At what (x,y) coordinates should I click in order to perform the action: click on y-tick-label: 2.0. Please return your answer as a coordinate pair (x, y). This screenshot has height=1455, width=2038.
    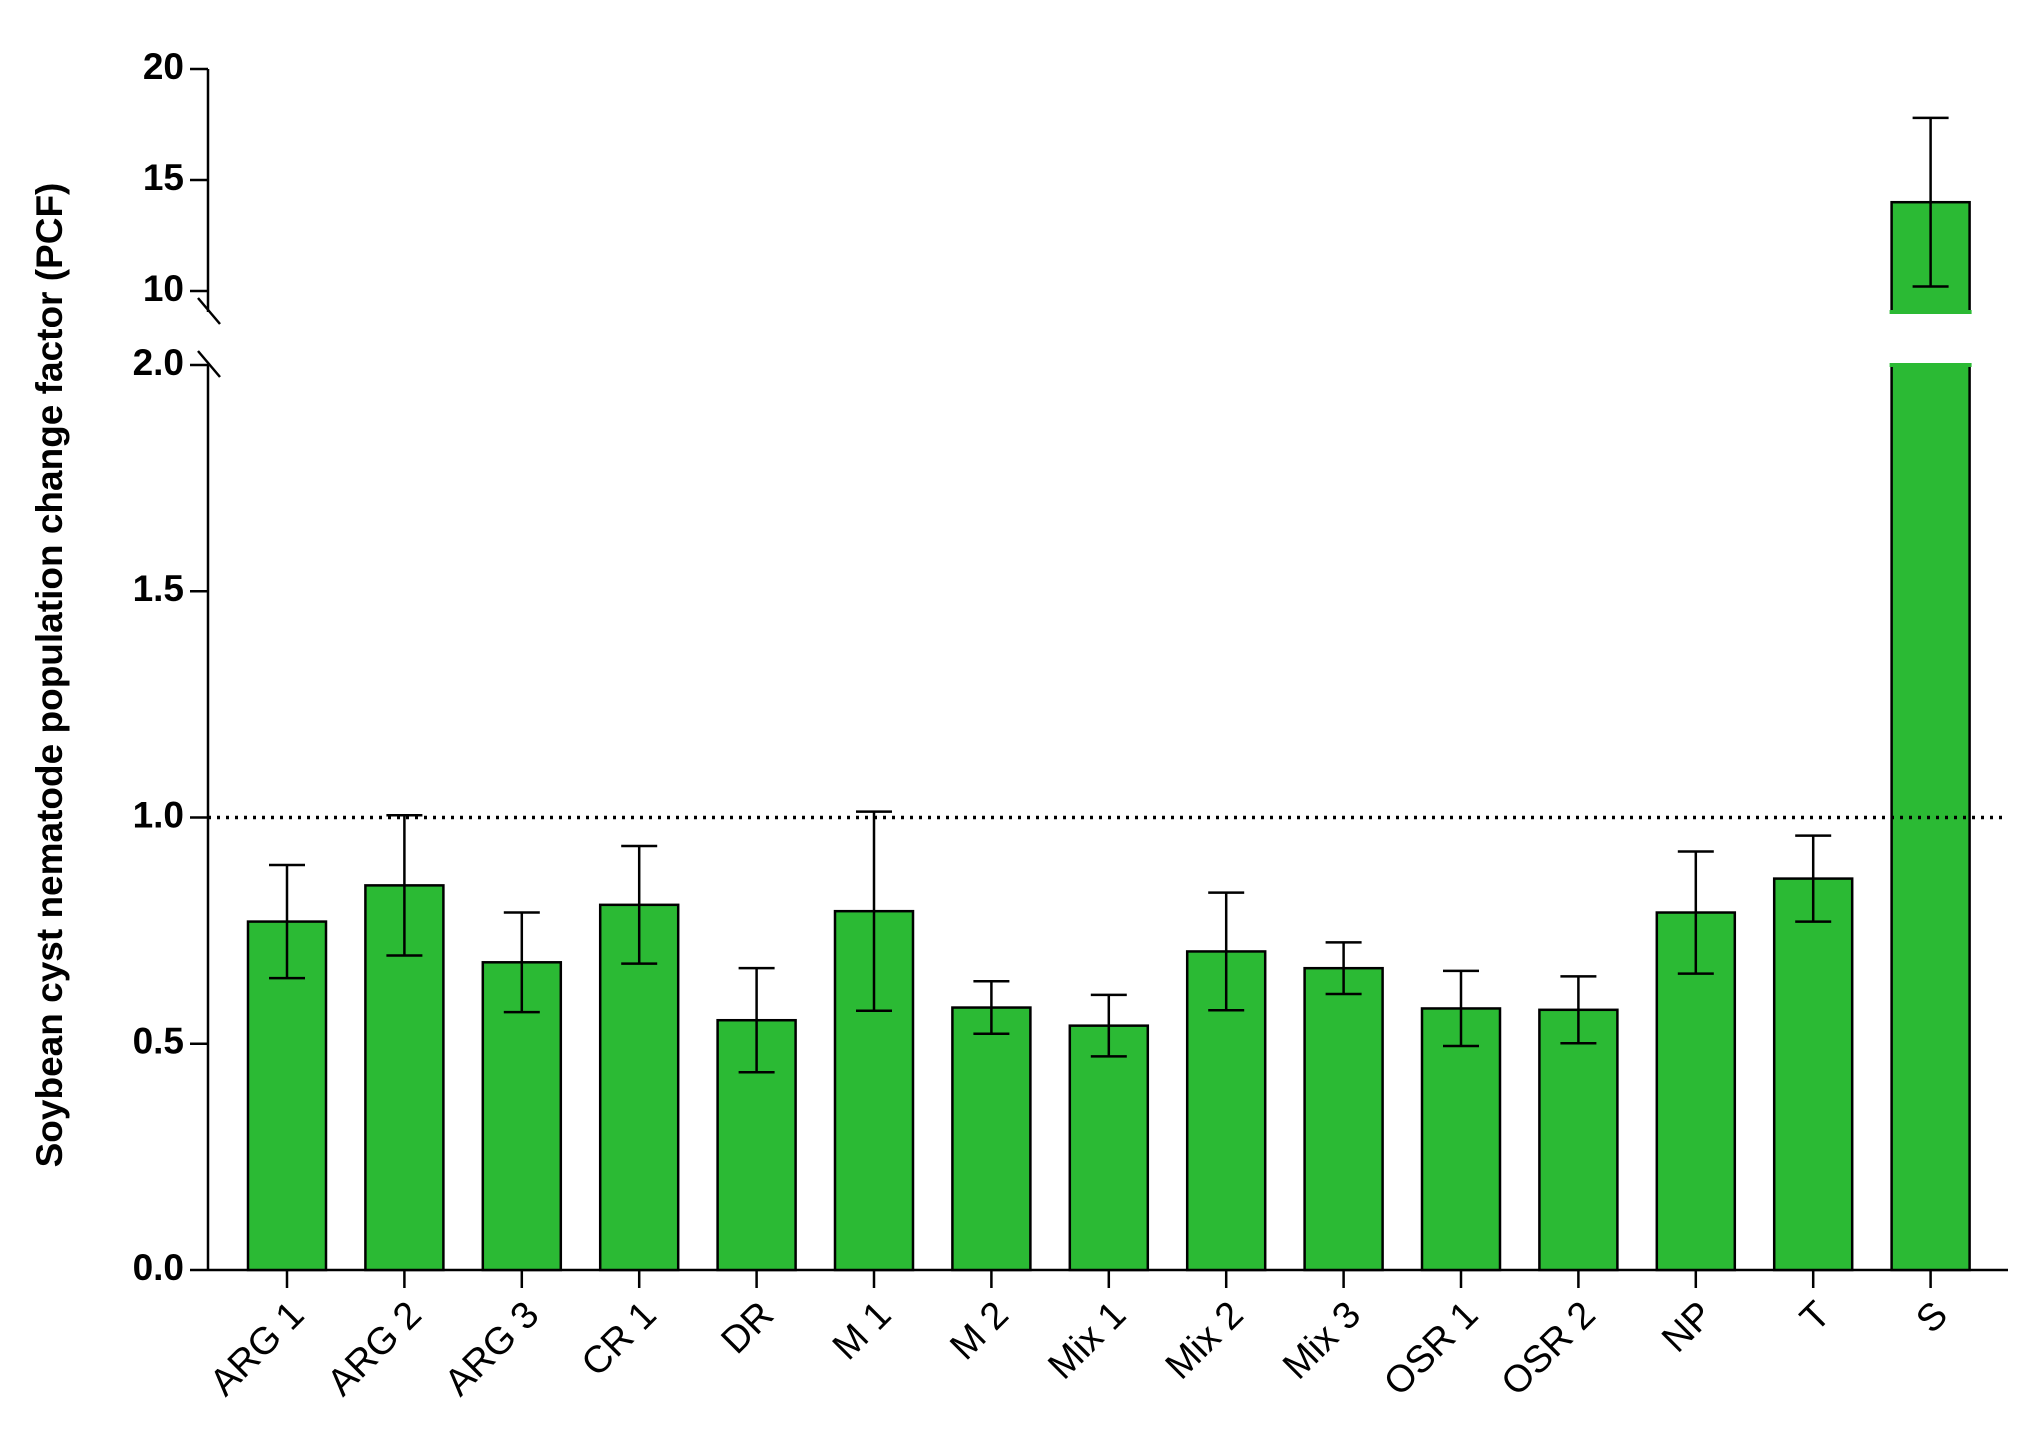
    Looking at the image, I should click on (158, 362).